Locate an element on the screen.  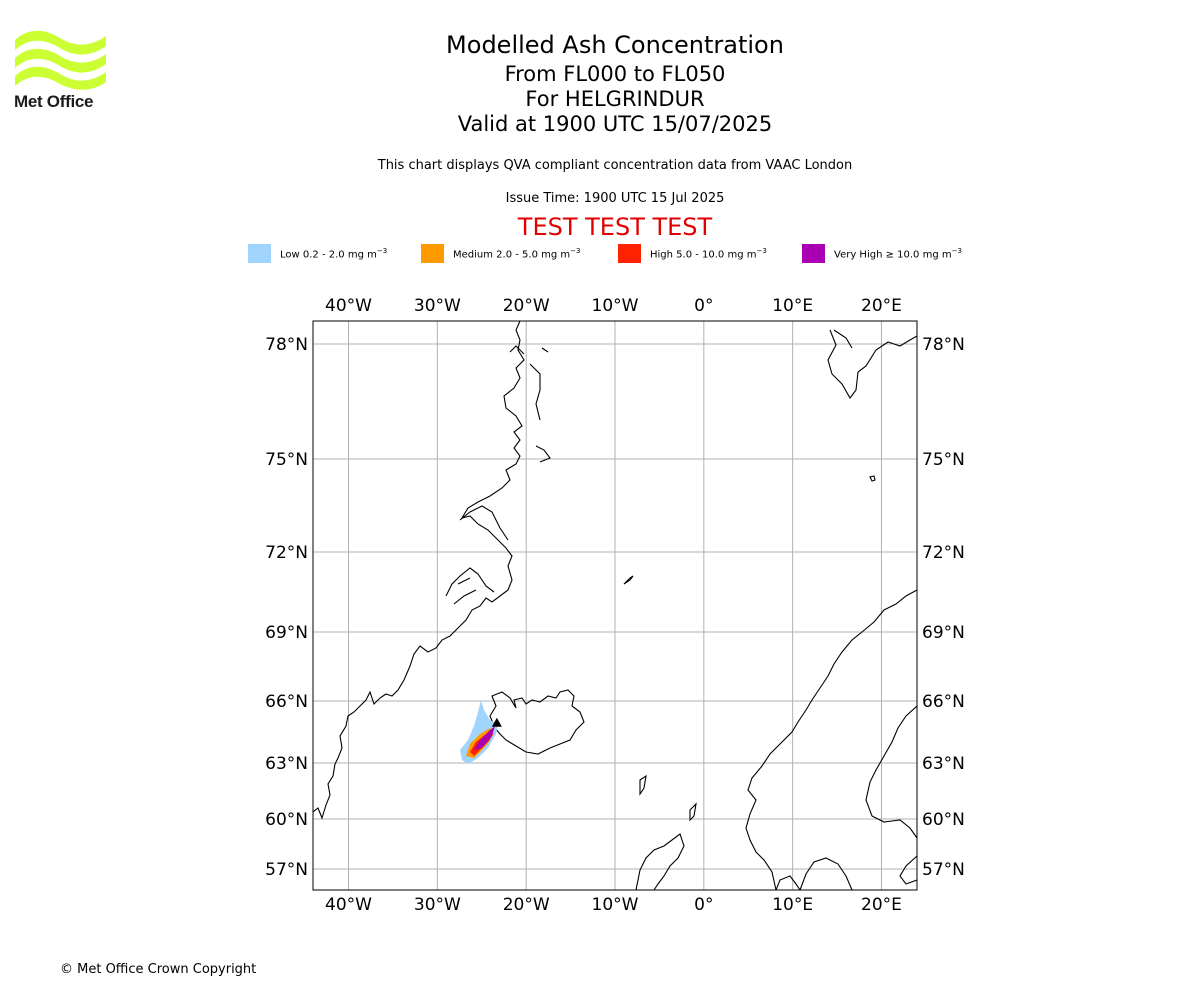
logo-text: Met Office is located at coordinates (54, 101).